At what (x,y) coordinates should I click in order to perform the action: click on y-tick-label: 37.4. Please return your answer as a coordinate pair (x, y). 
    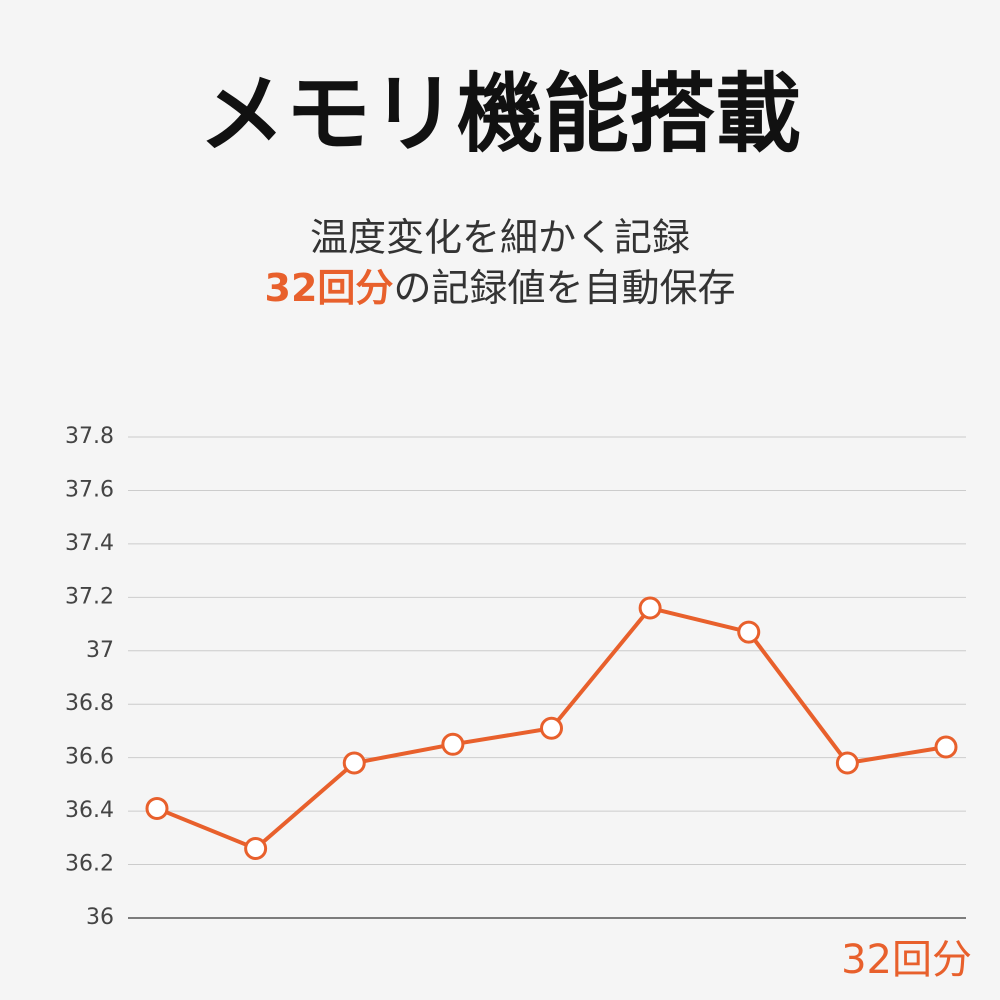
    Looking at the image, I should click on (89, 543).